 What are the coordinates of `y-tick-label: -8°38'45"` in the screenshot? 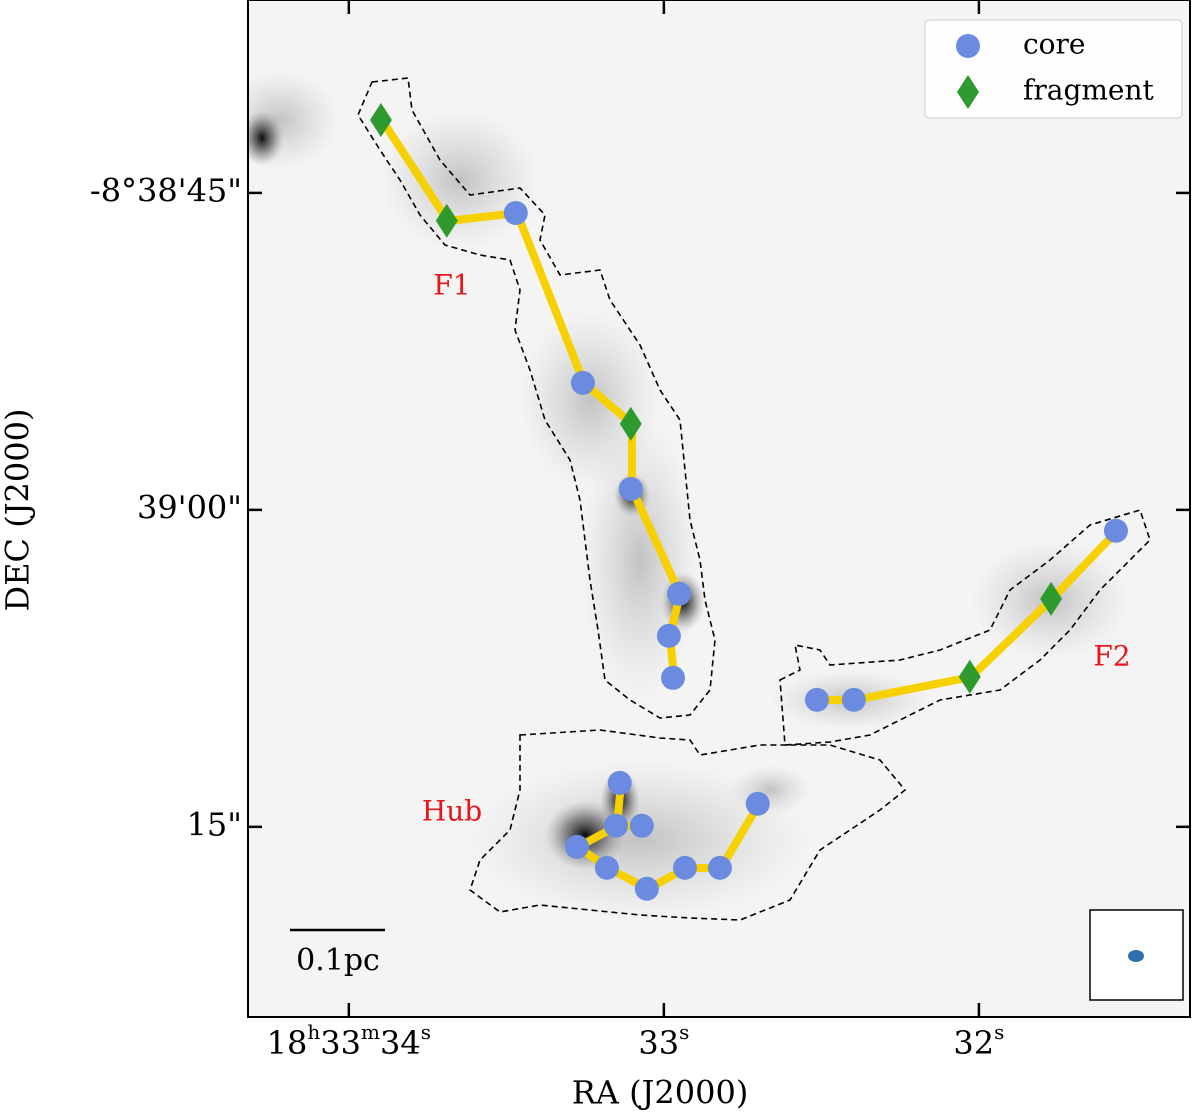 It's located at (166, 190).